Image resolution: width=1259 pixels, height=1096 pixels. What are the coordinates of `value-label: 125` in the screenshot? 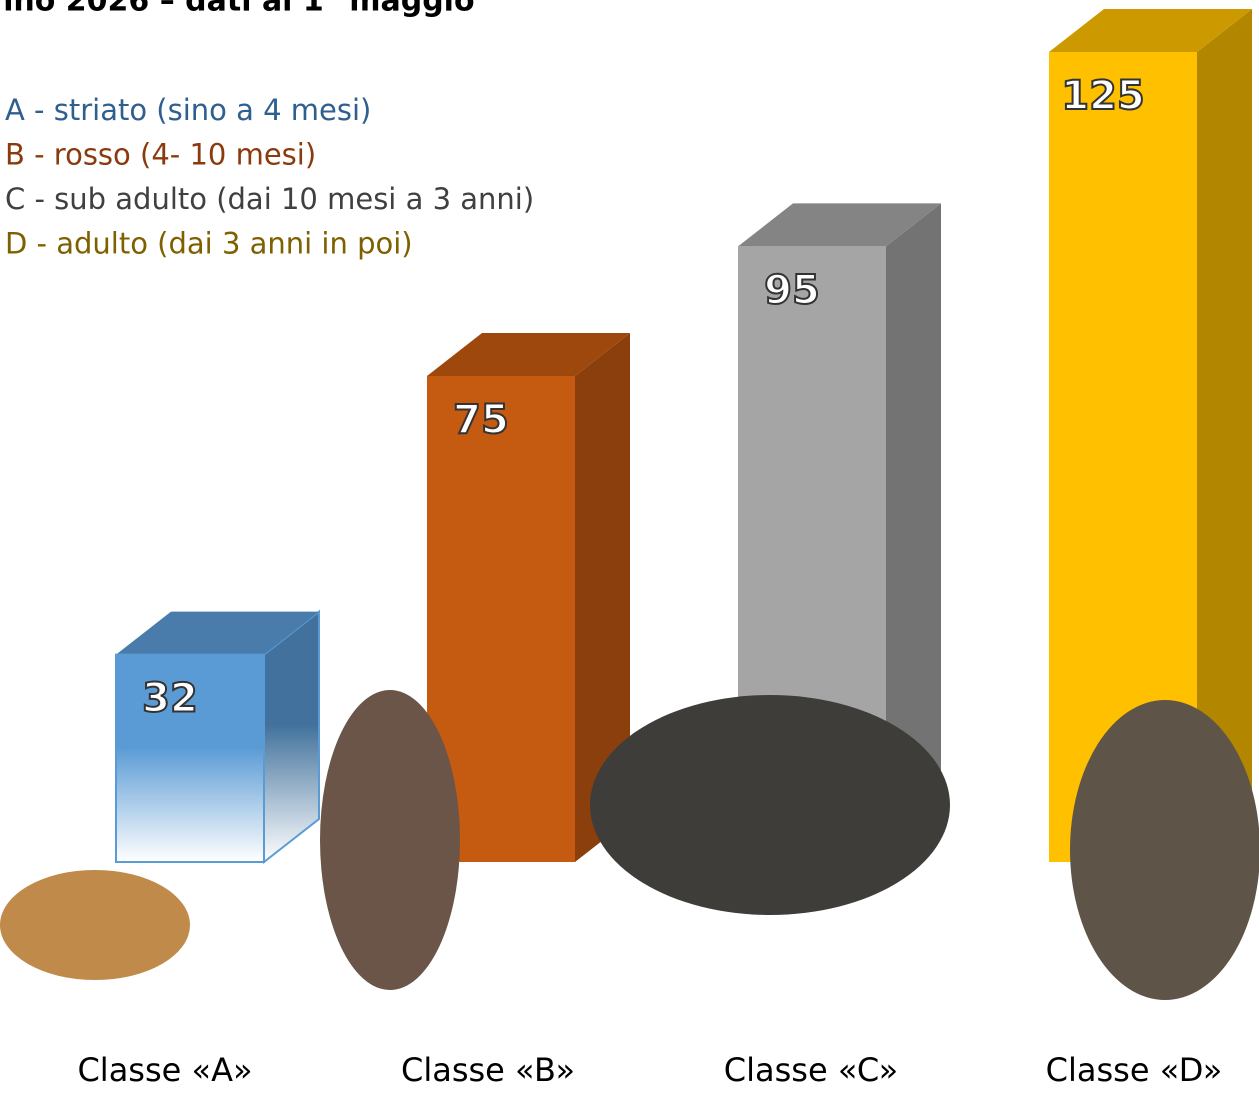 It's located at (1103, 96).